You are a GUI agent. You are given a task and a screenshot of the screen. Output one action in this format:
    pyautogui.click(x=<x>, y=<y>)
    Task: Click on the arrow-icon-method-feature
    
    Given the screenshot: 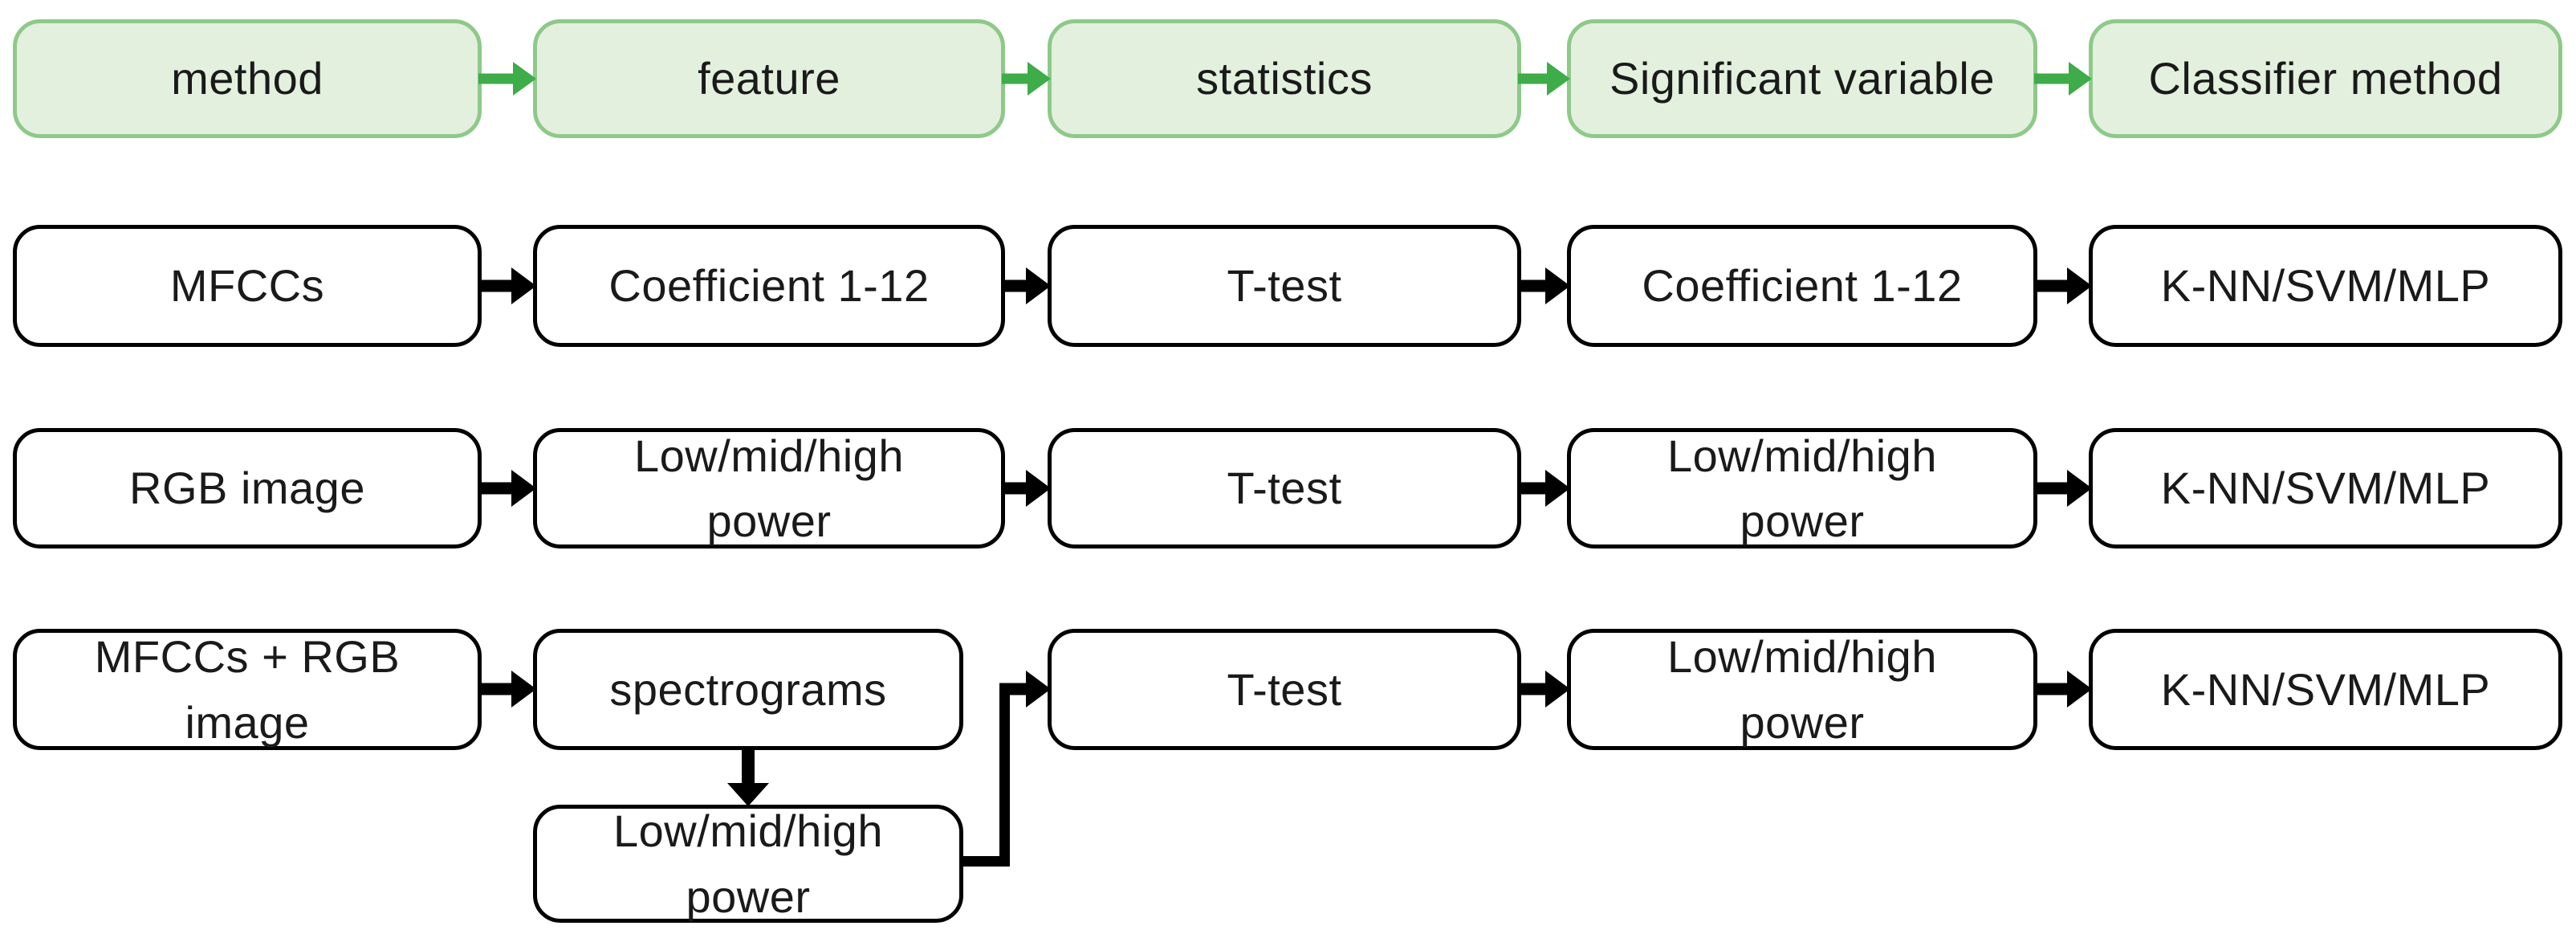 What is the action you would take?
    pyautogui.click(x=507, y=79)
    